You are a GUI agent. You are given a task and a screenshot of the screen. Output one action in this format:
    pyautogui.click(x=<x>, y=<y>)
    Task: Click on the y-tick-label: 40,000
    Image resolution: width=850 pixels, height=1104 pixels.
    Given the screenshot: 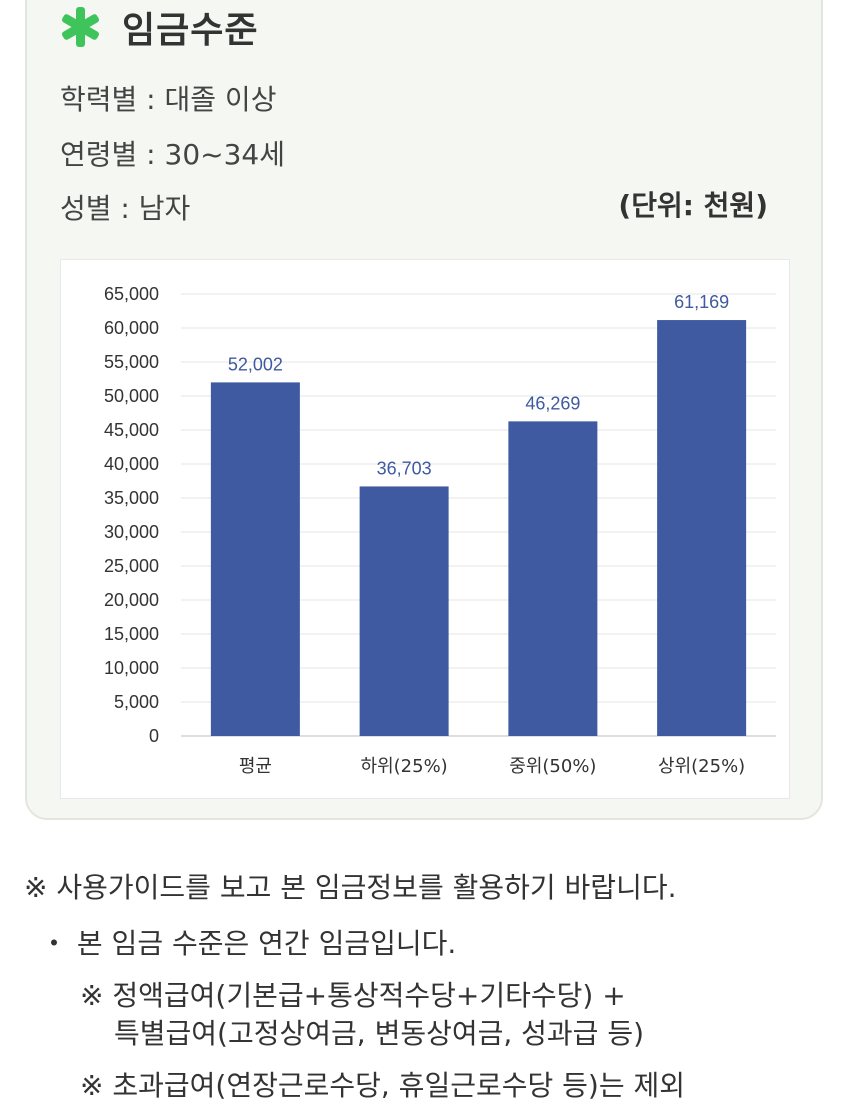 What is the action you would take?
    pyautogui.click(x=131, y=464)
    